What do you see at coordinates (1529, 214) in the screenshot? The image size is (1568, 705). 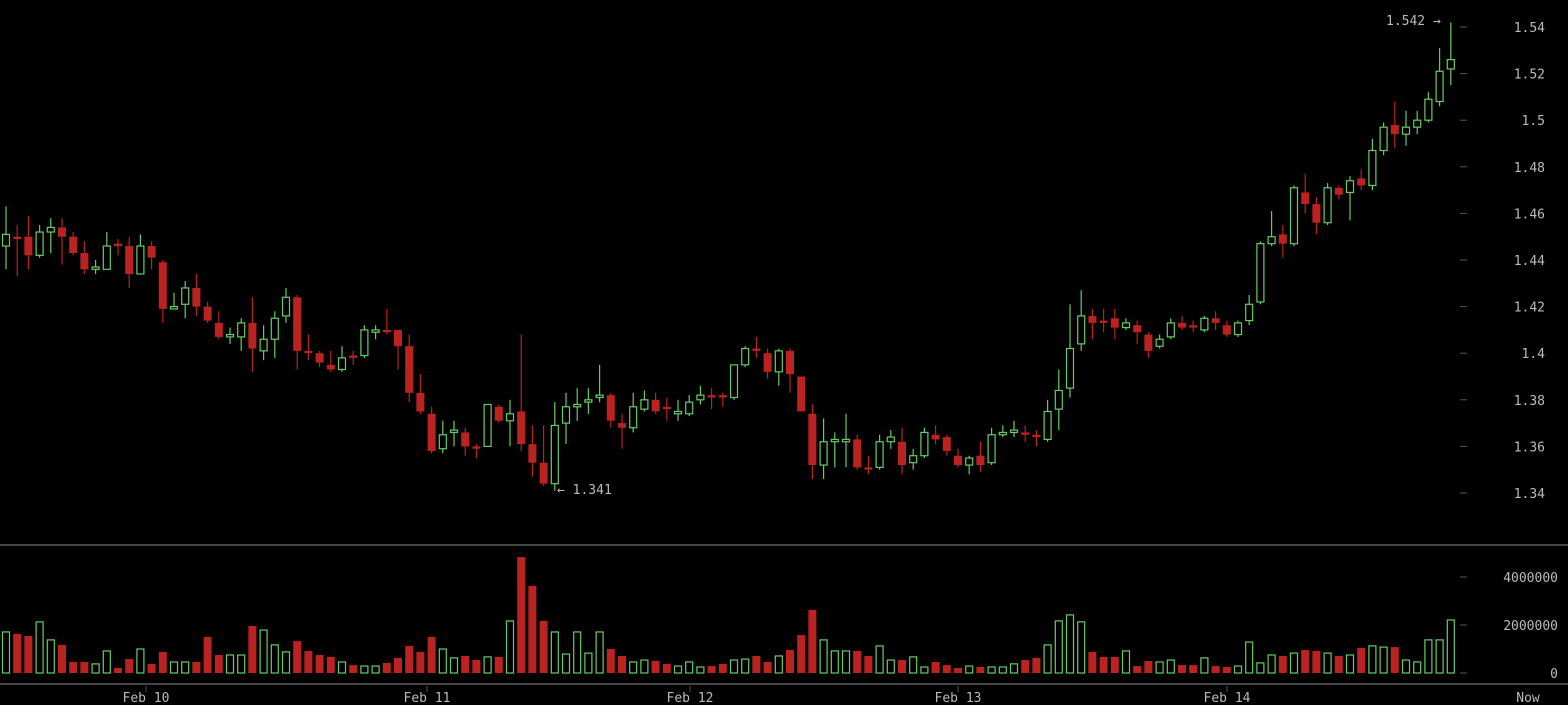 I see `price-tick-label: 1.46` at bounding box center [1529, 214].